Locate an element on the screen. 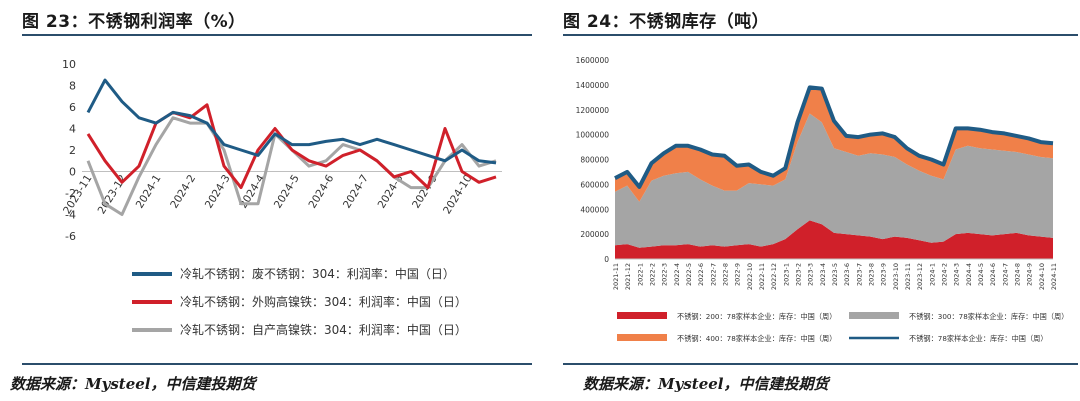 This screenshot has height=401, width=1080. x-tick-label: 2022-6 is located at coordinates (701, 274).